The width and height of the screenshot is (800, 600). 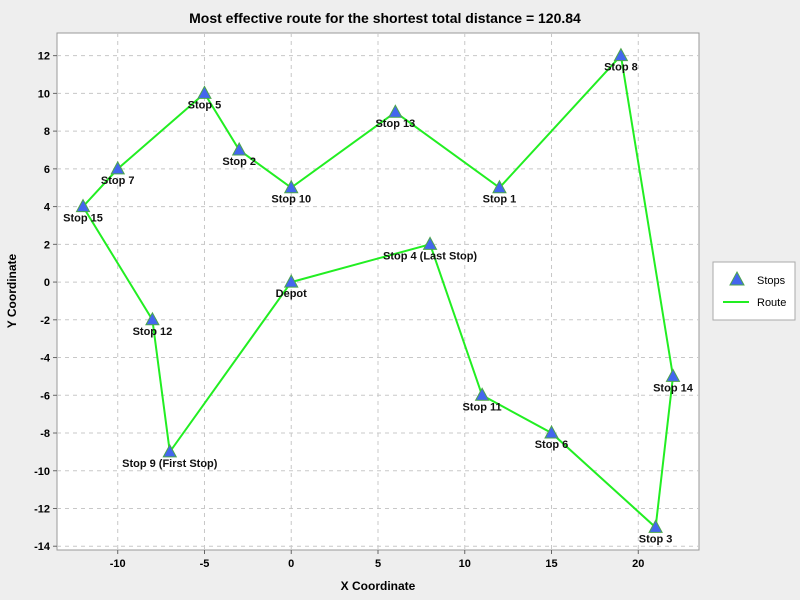 What do you see at coordinates (118, 181) in the screenshot?
I see `stop-label: Stop 7` at bounding box center [118, 181].